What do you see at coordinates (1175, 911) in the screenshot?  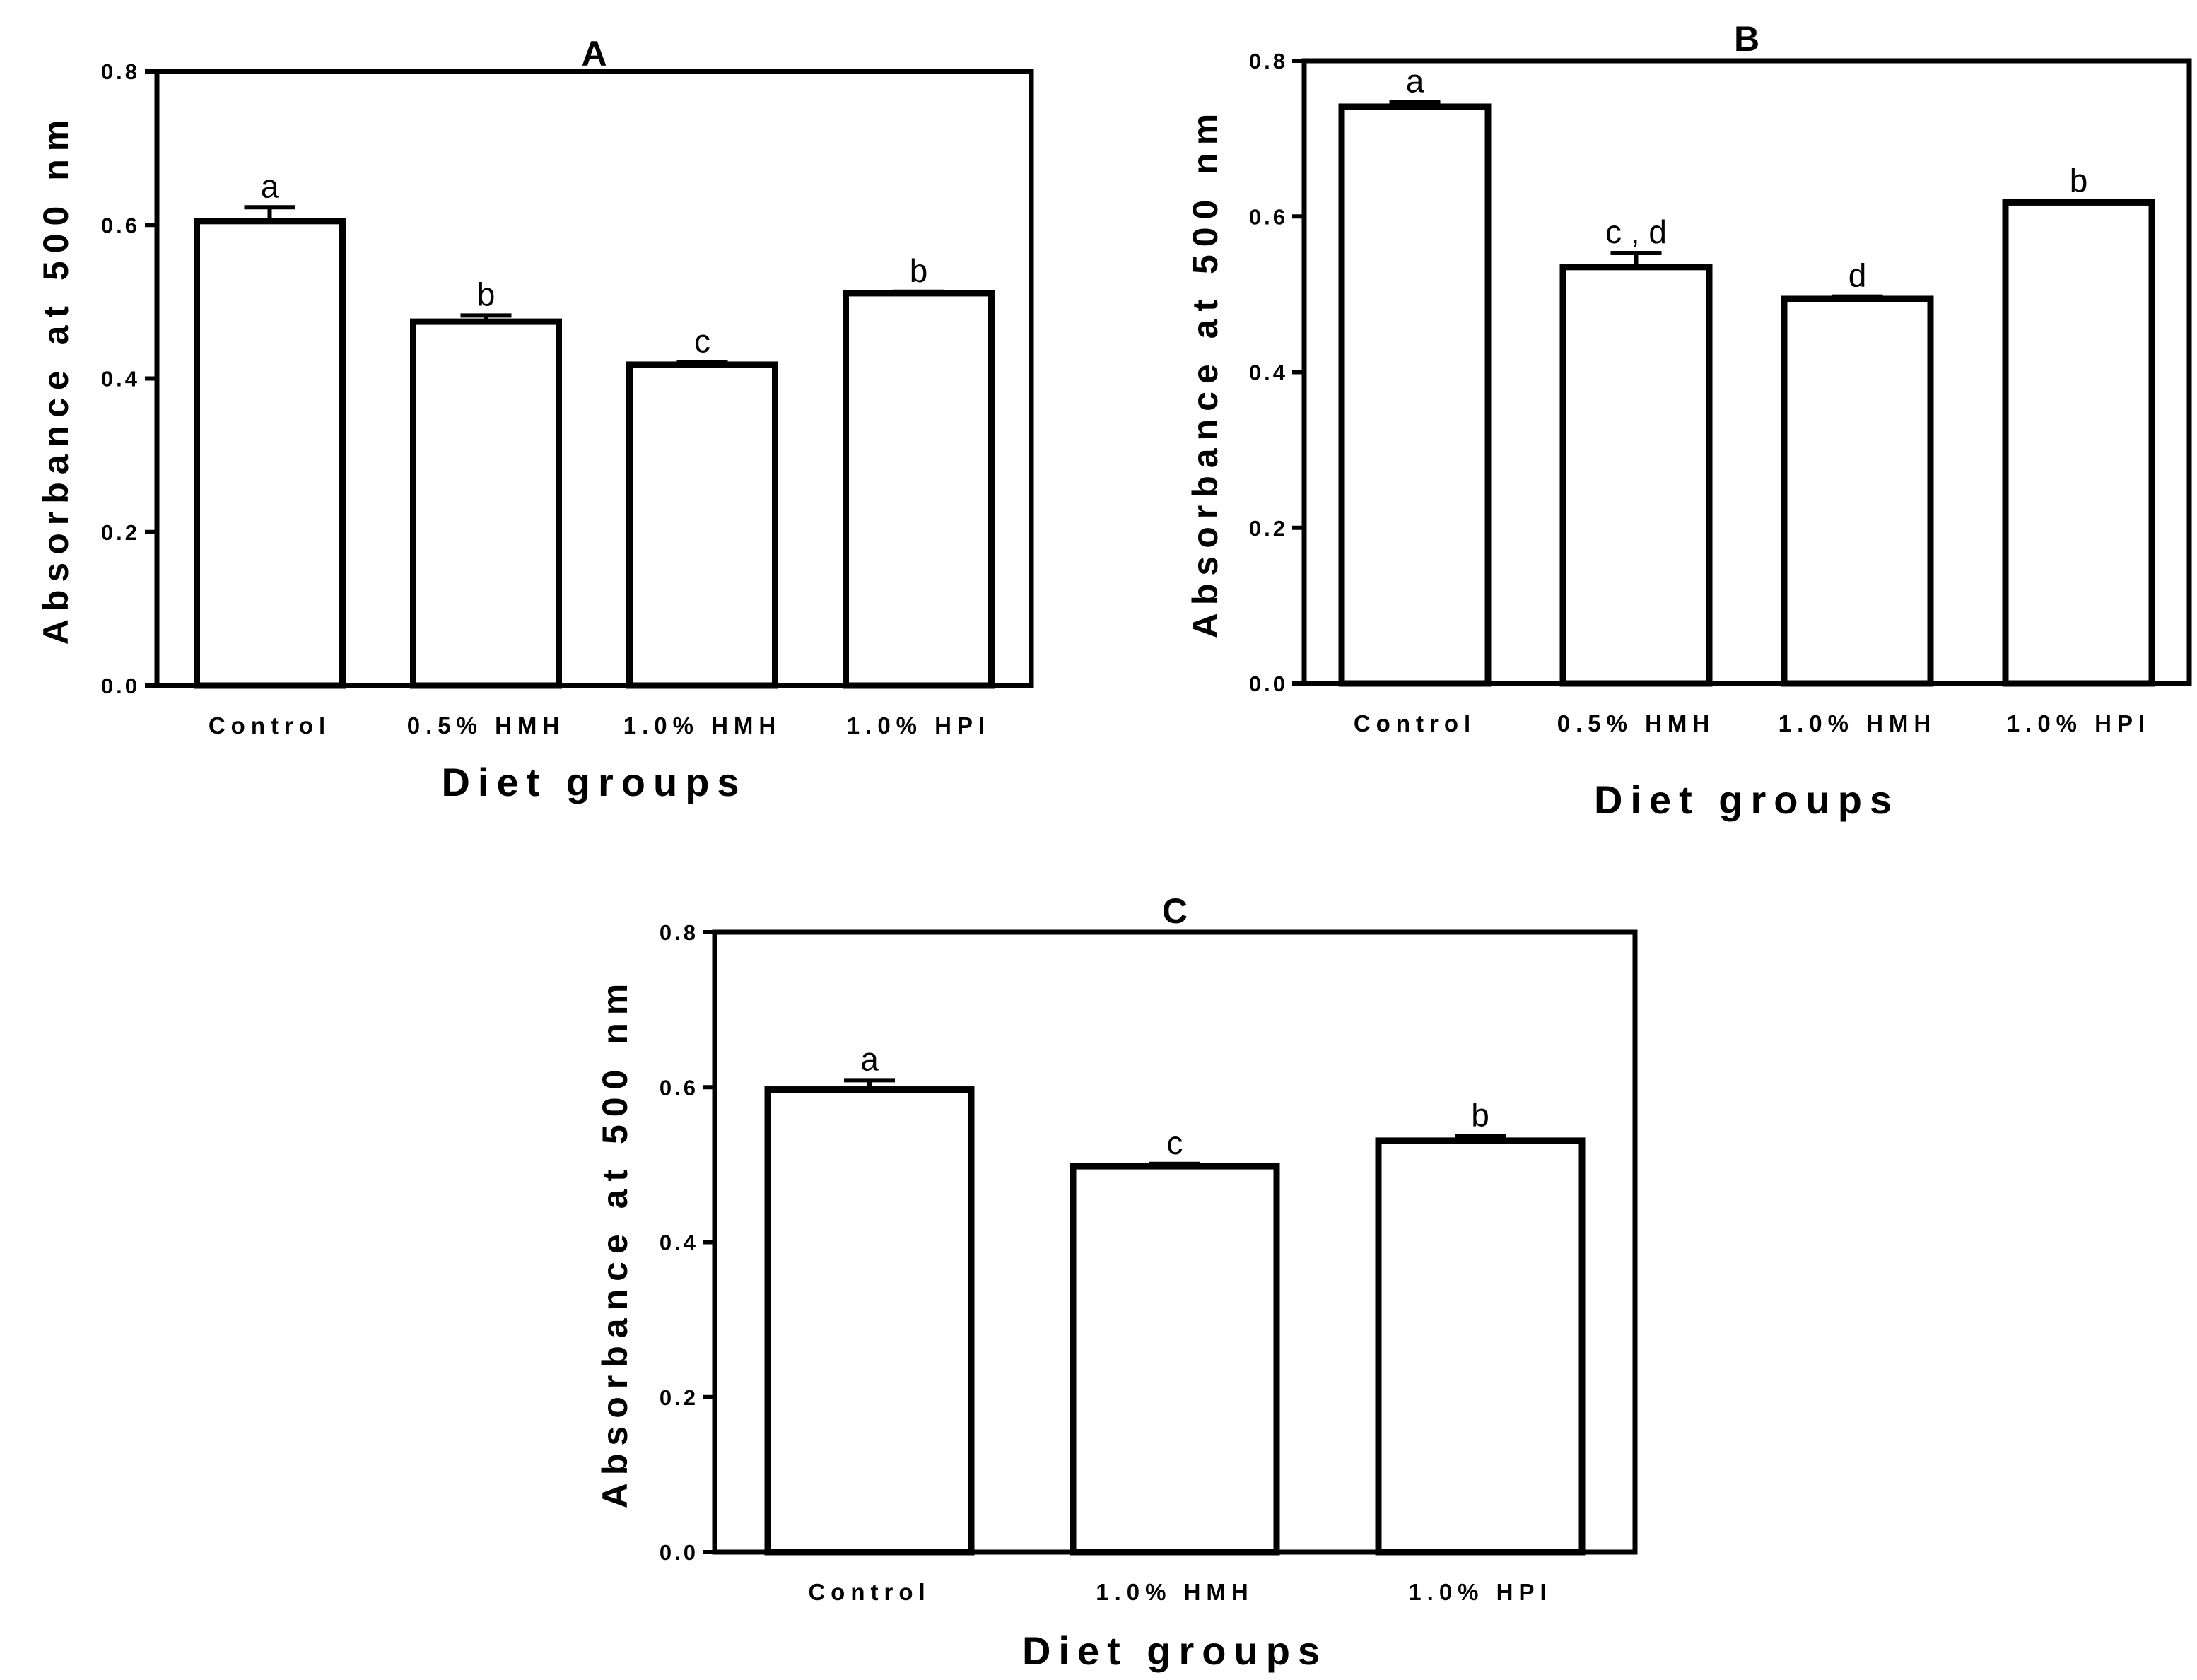 I see `chart-title-c: C` at bounding box center [1175, 911].